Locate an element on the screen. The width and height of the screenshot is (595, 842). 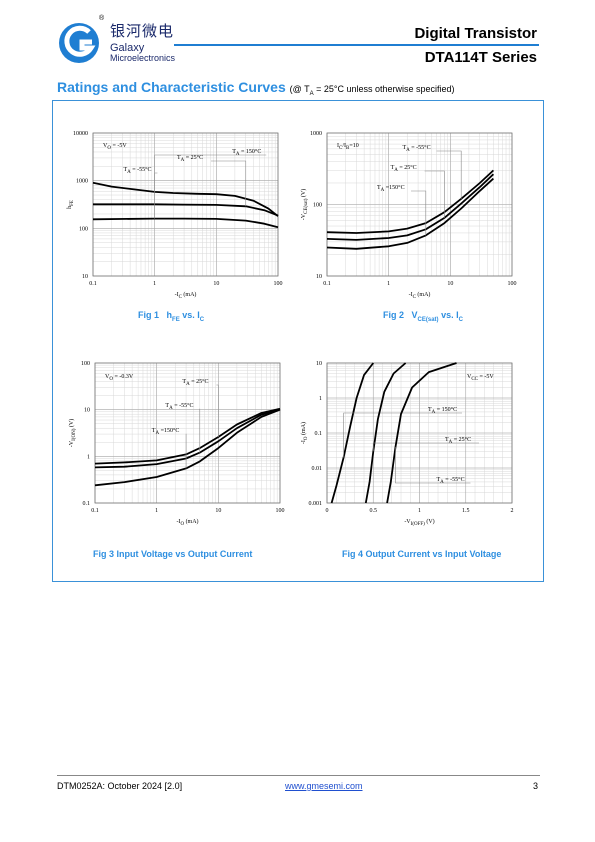
y-tick-label: 10000 is located at coordinates (80, 134).